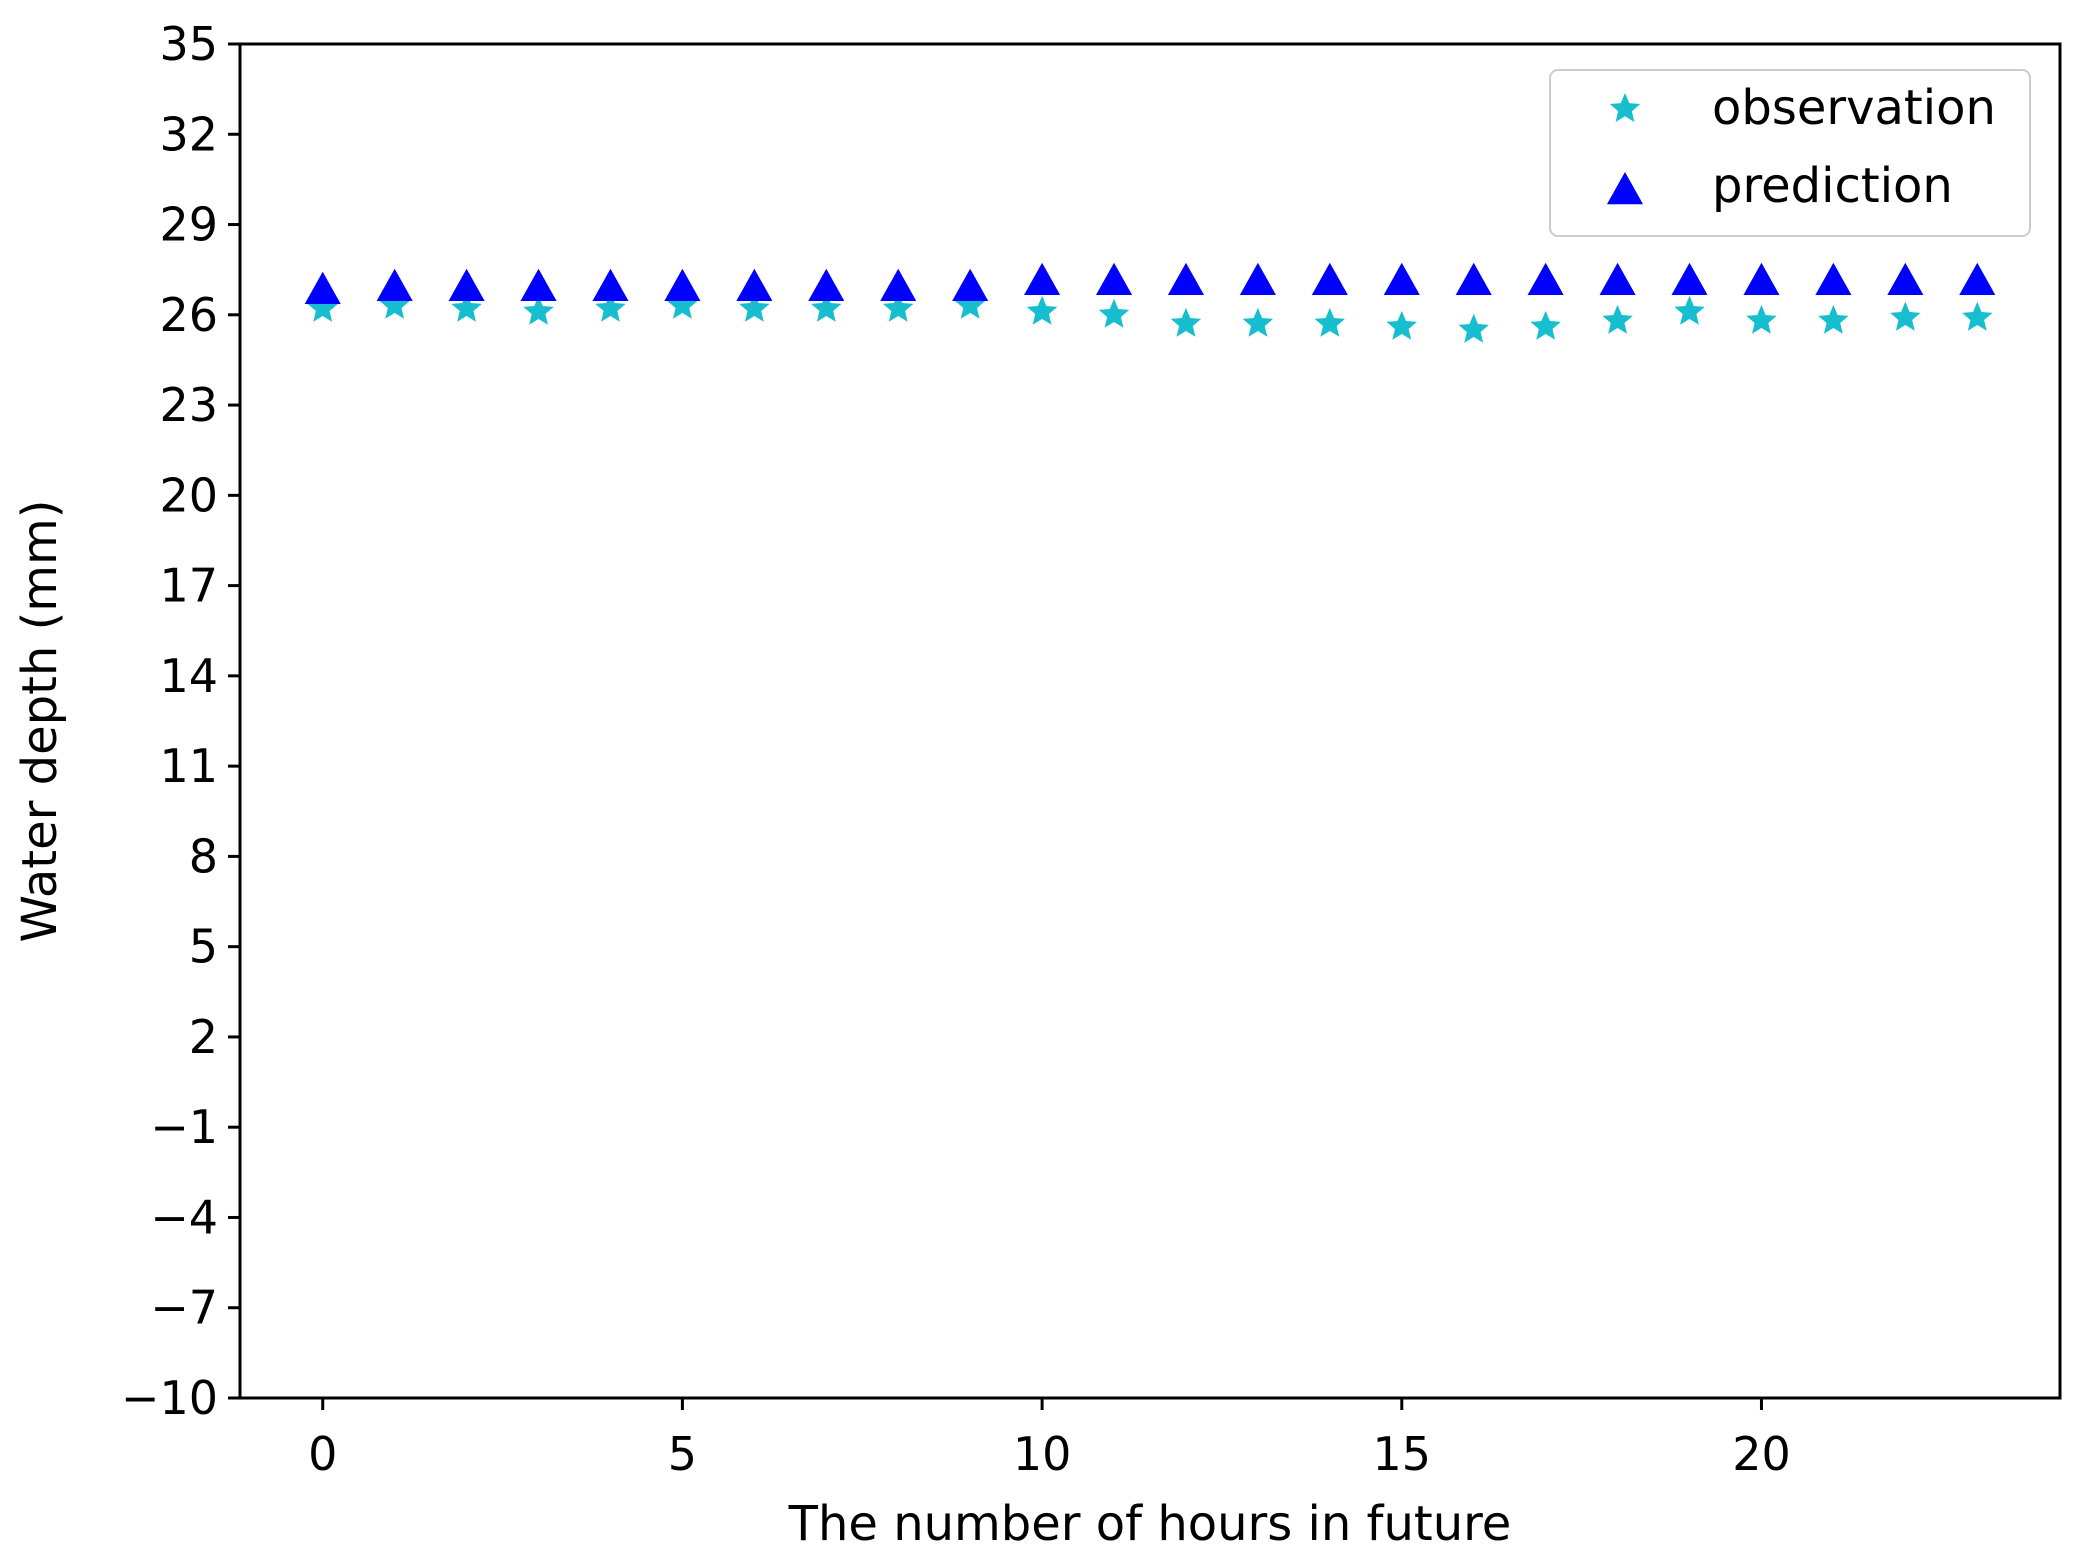 The image size is (2074, 1560). I want to click on legend-marker-prediction, so click(1625, 188).